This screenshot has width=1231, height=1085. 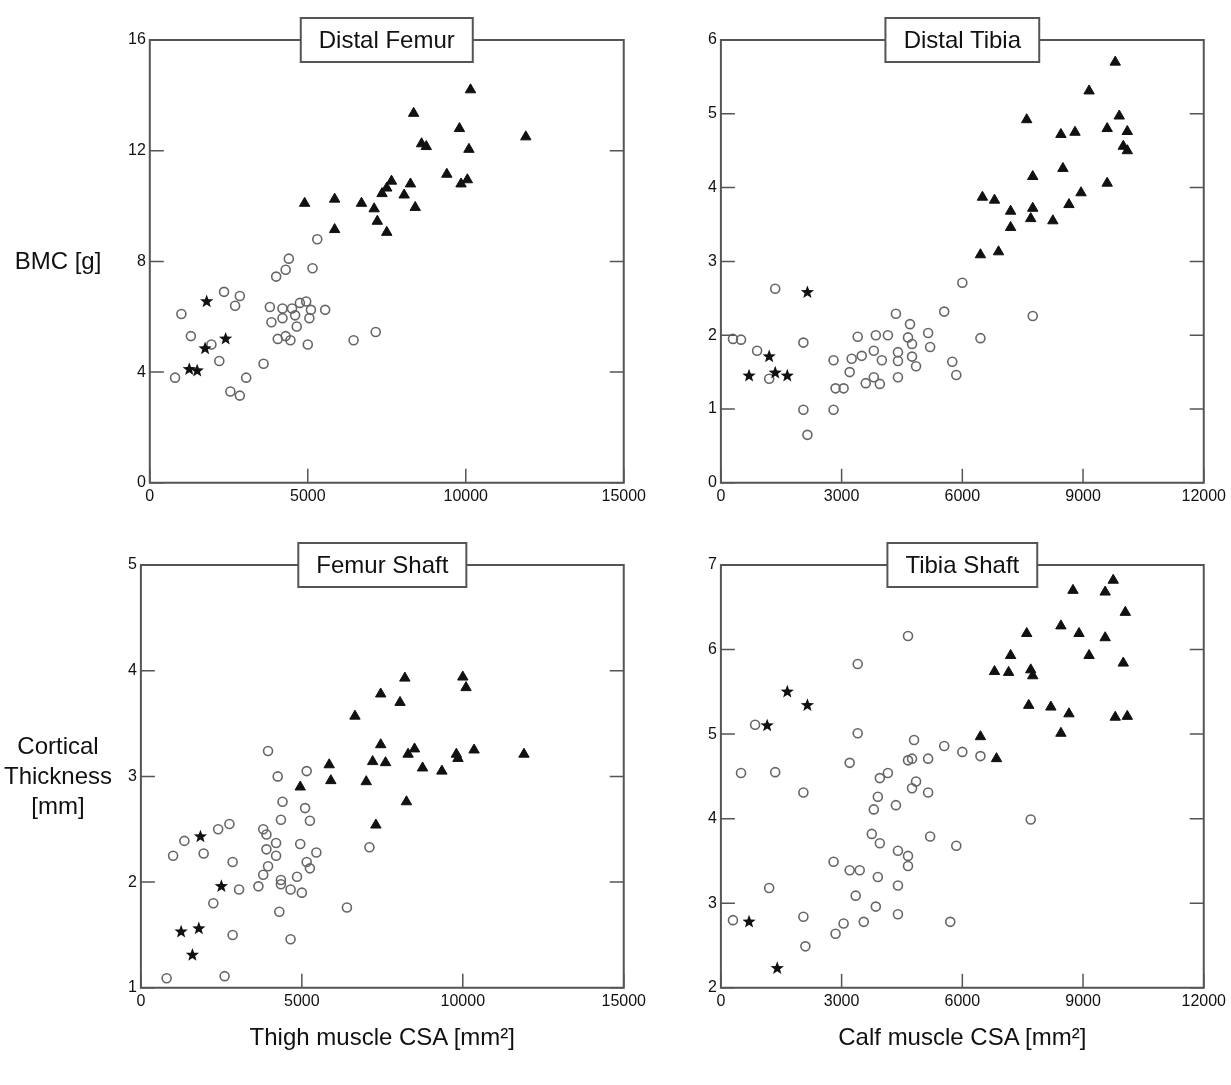 What do you see at coordinates (58, 261) in the screenshot?
I see `y-axis-title: BMC [g]` at bounding box center [58, 261].